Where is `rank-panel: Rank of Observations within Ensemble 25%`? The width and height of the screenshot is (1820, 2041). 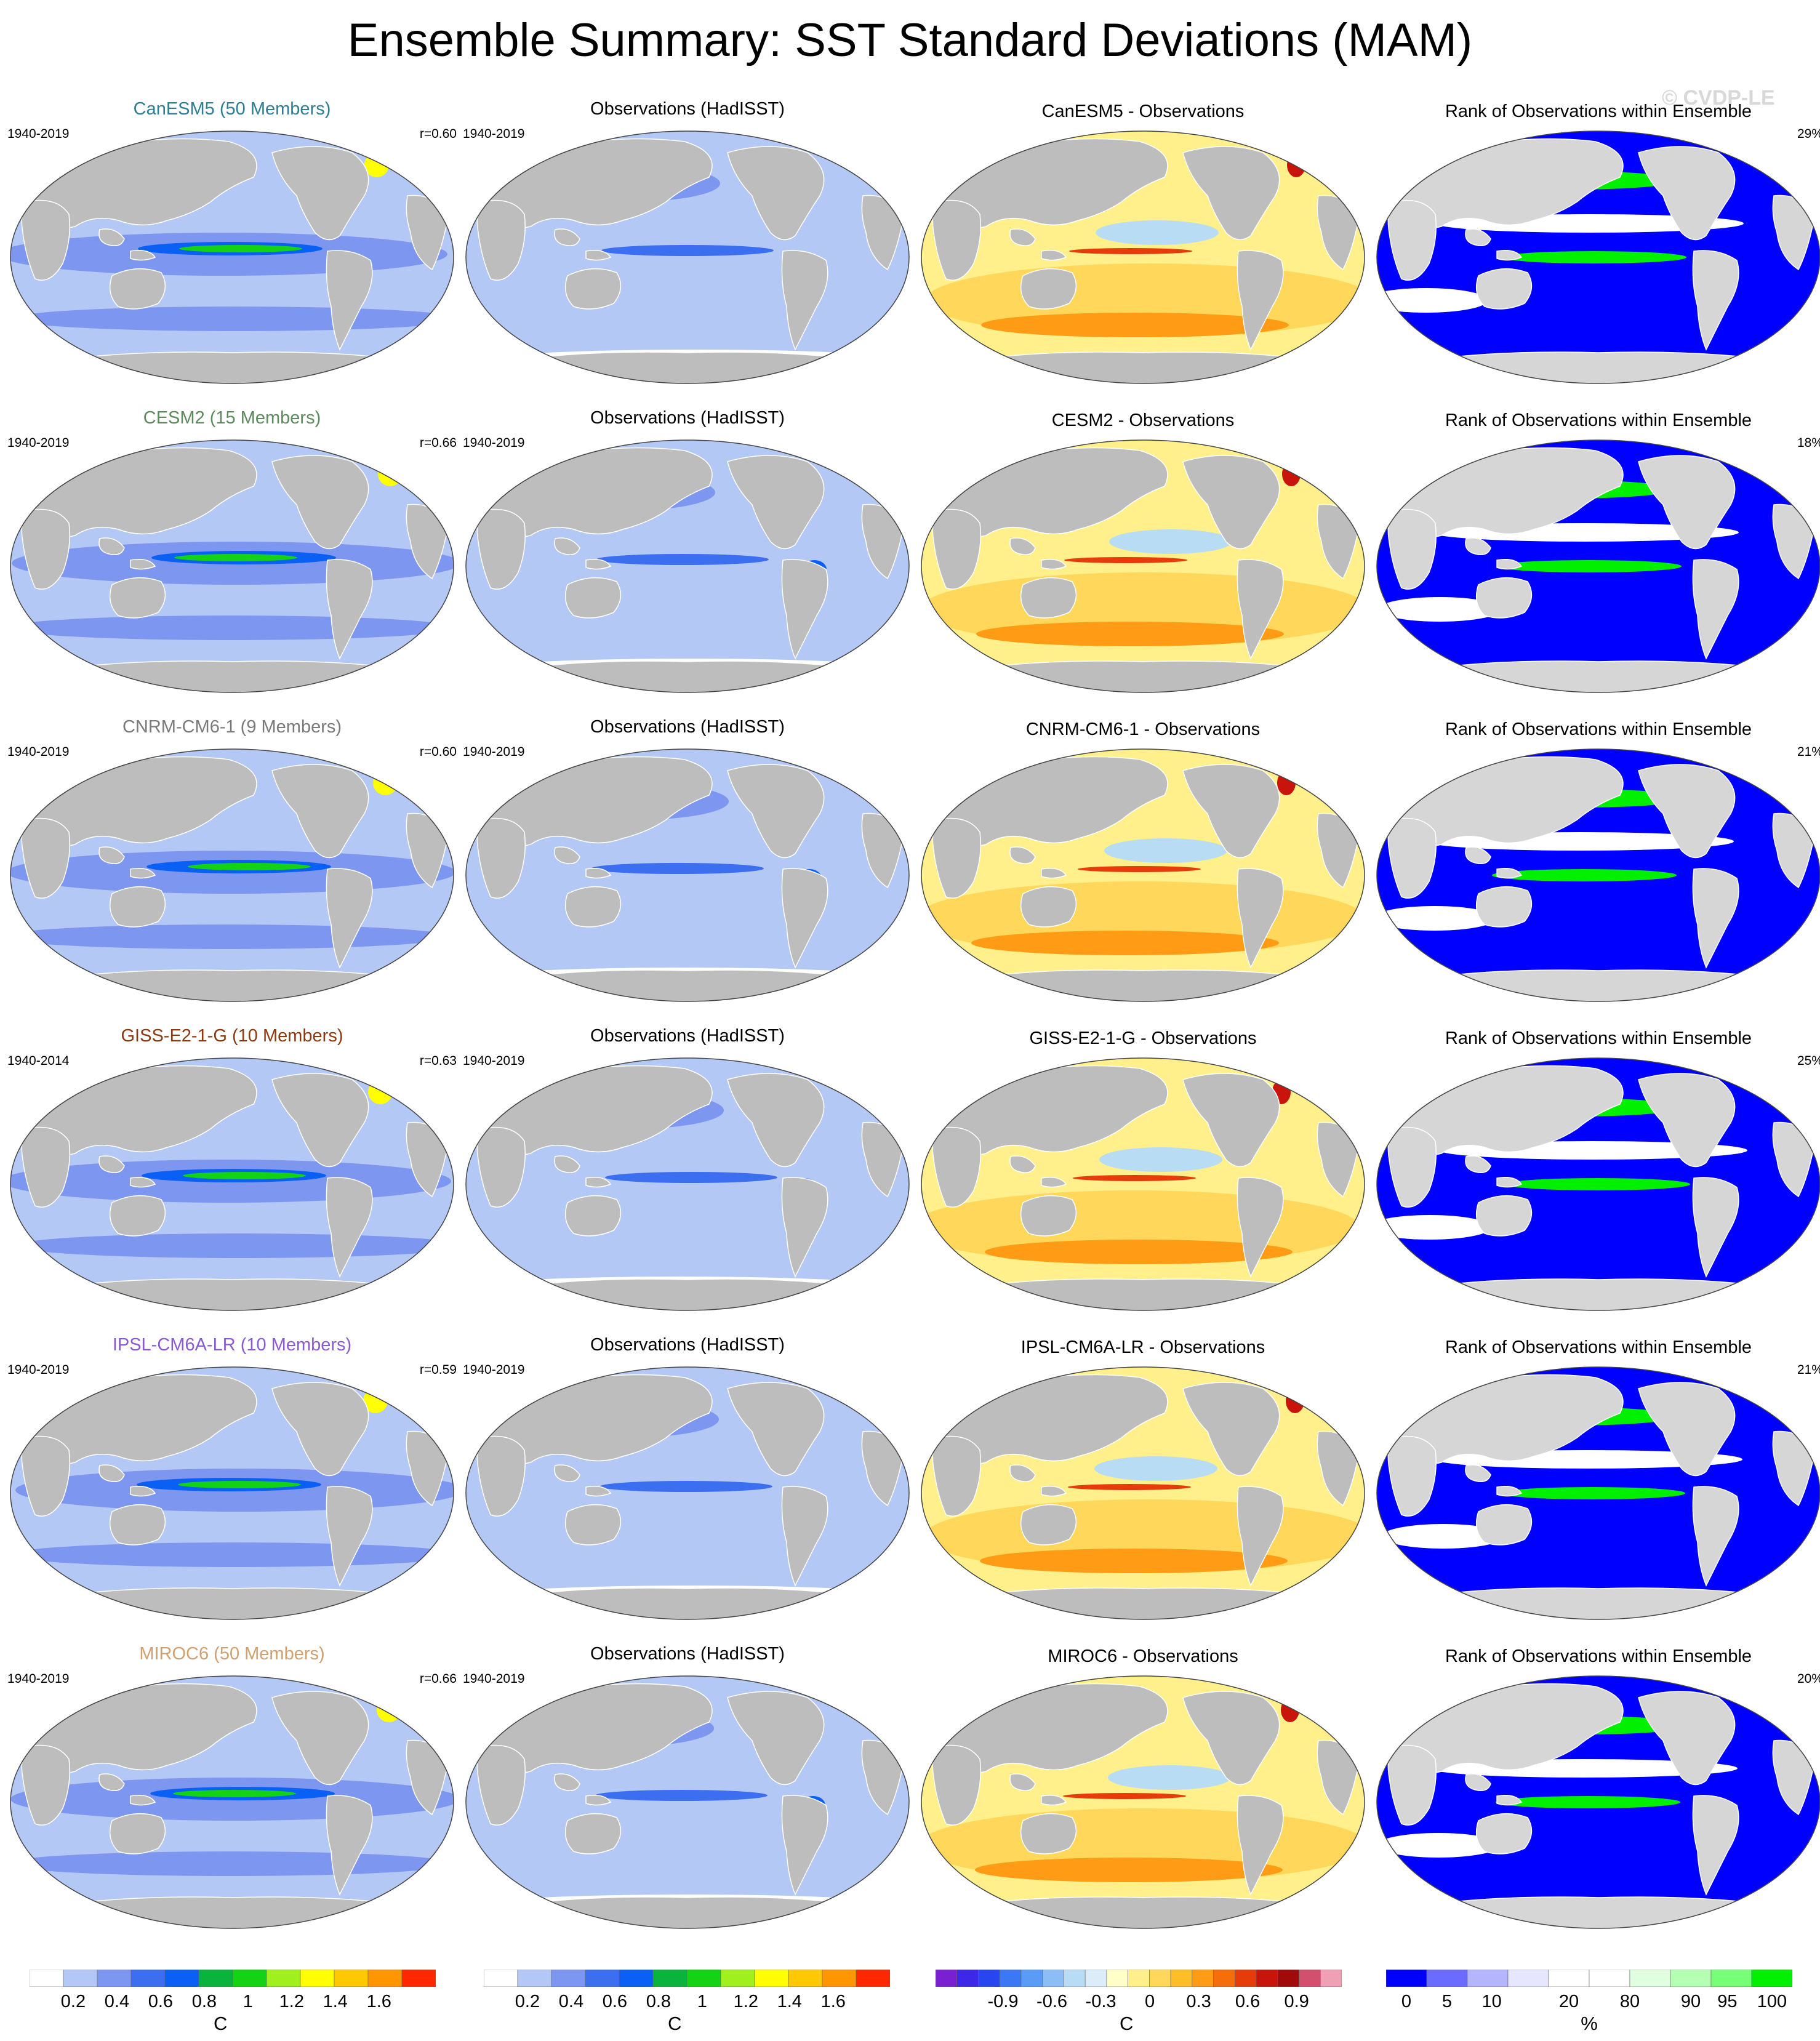 rank-panel: Rank of Observations within Ensemble 25% is located at coordinates (1597, 1170).